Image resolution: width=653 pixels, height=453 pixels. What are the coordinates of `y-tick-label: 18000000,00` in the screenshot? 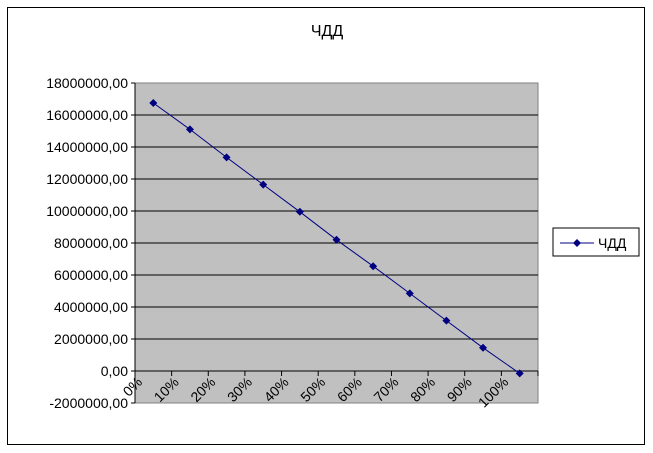 It's located at (87, 83).